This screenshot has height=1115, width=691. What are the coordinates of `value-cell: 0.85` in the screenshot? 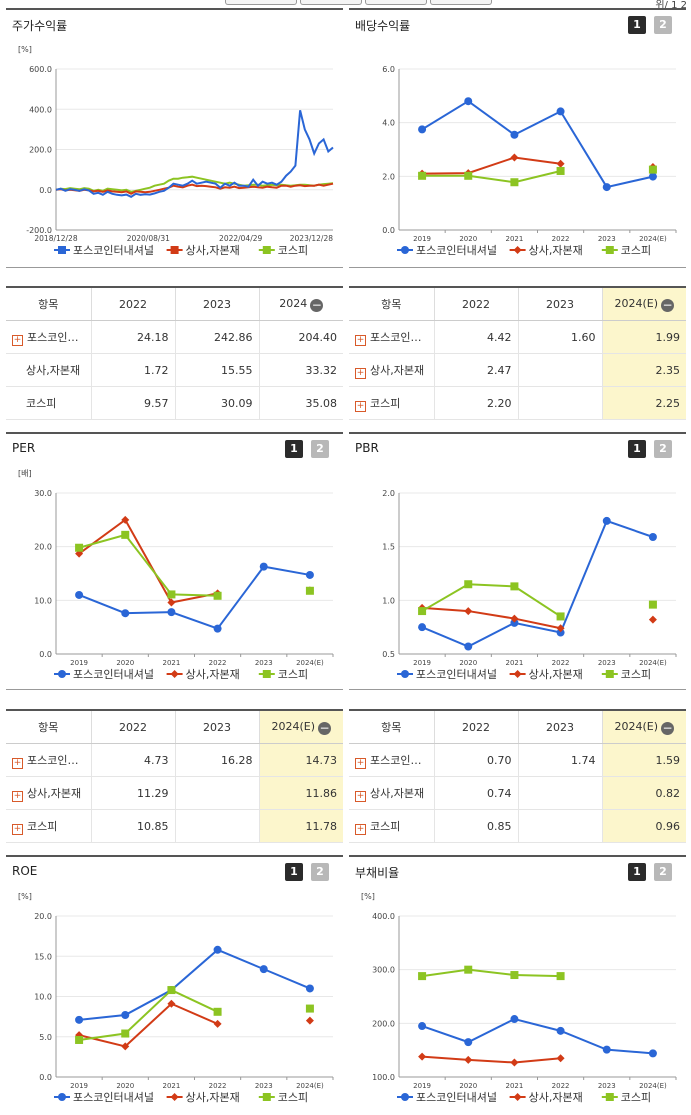 It's located at (475, 826).